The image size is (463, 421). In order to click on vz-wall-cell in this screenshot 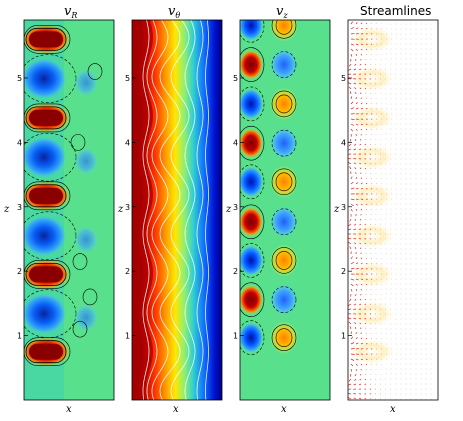, I will do `click(251, 299)`.